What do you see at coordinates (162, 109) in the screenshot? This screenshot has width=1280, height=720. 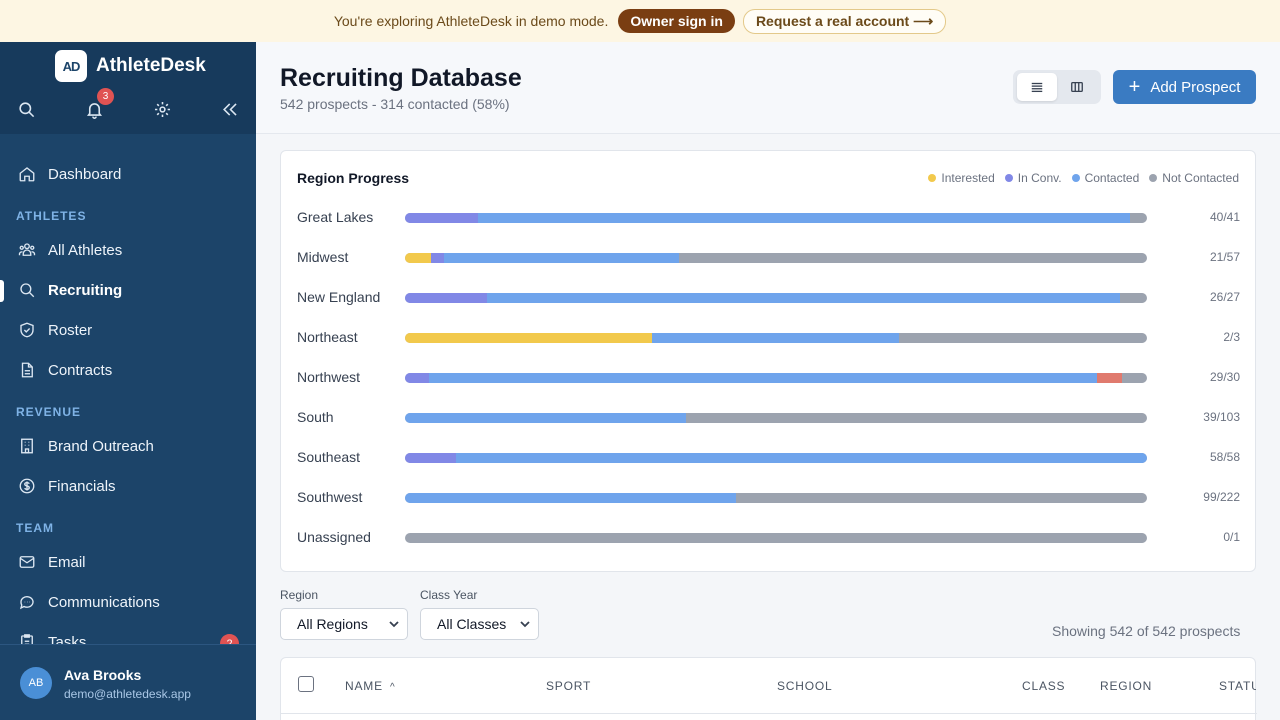 I see `gear-icon` at bounding box center [162, 109].